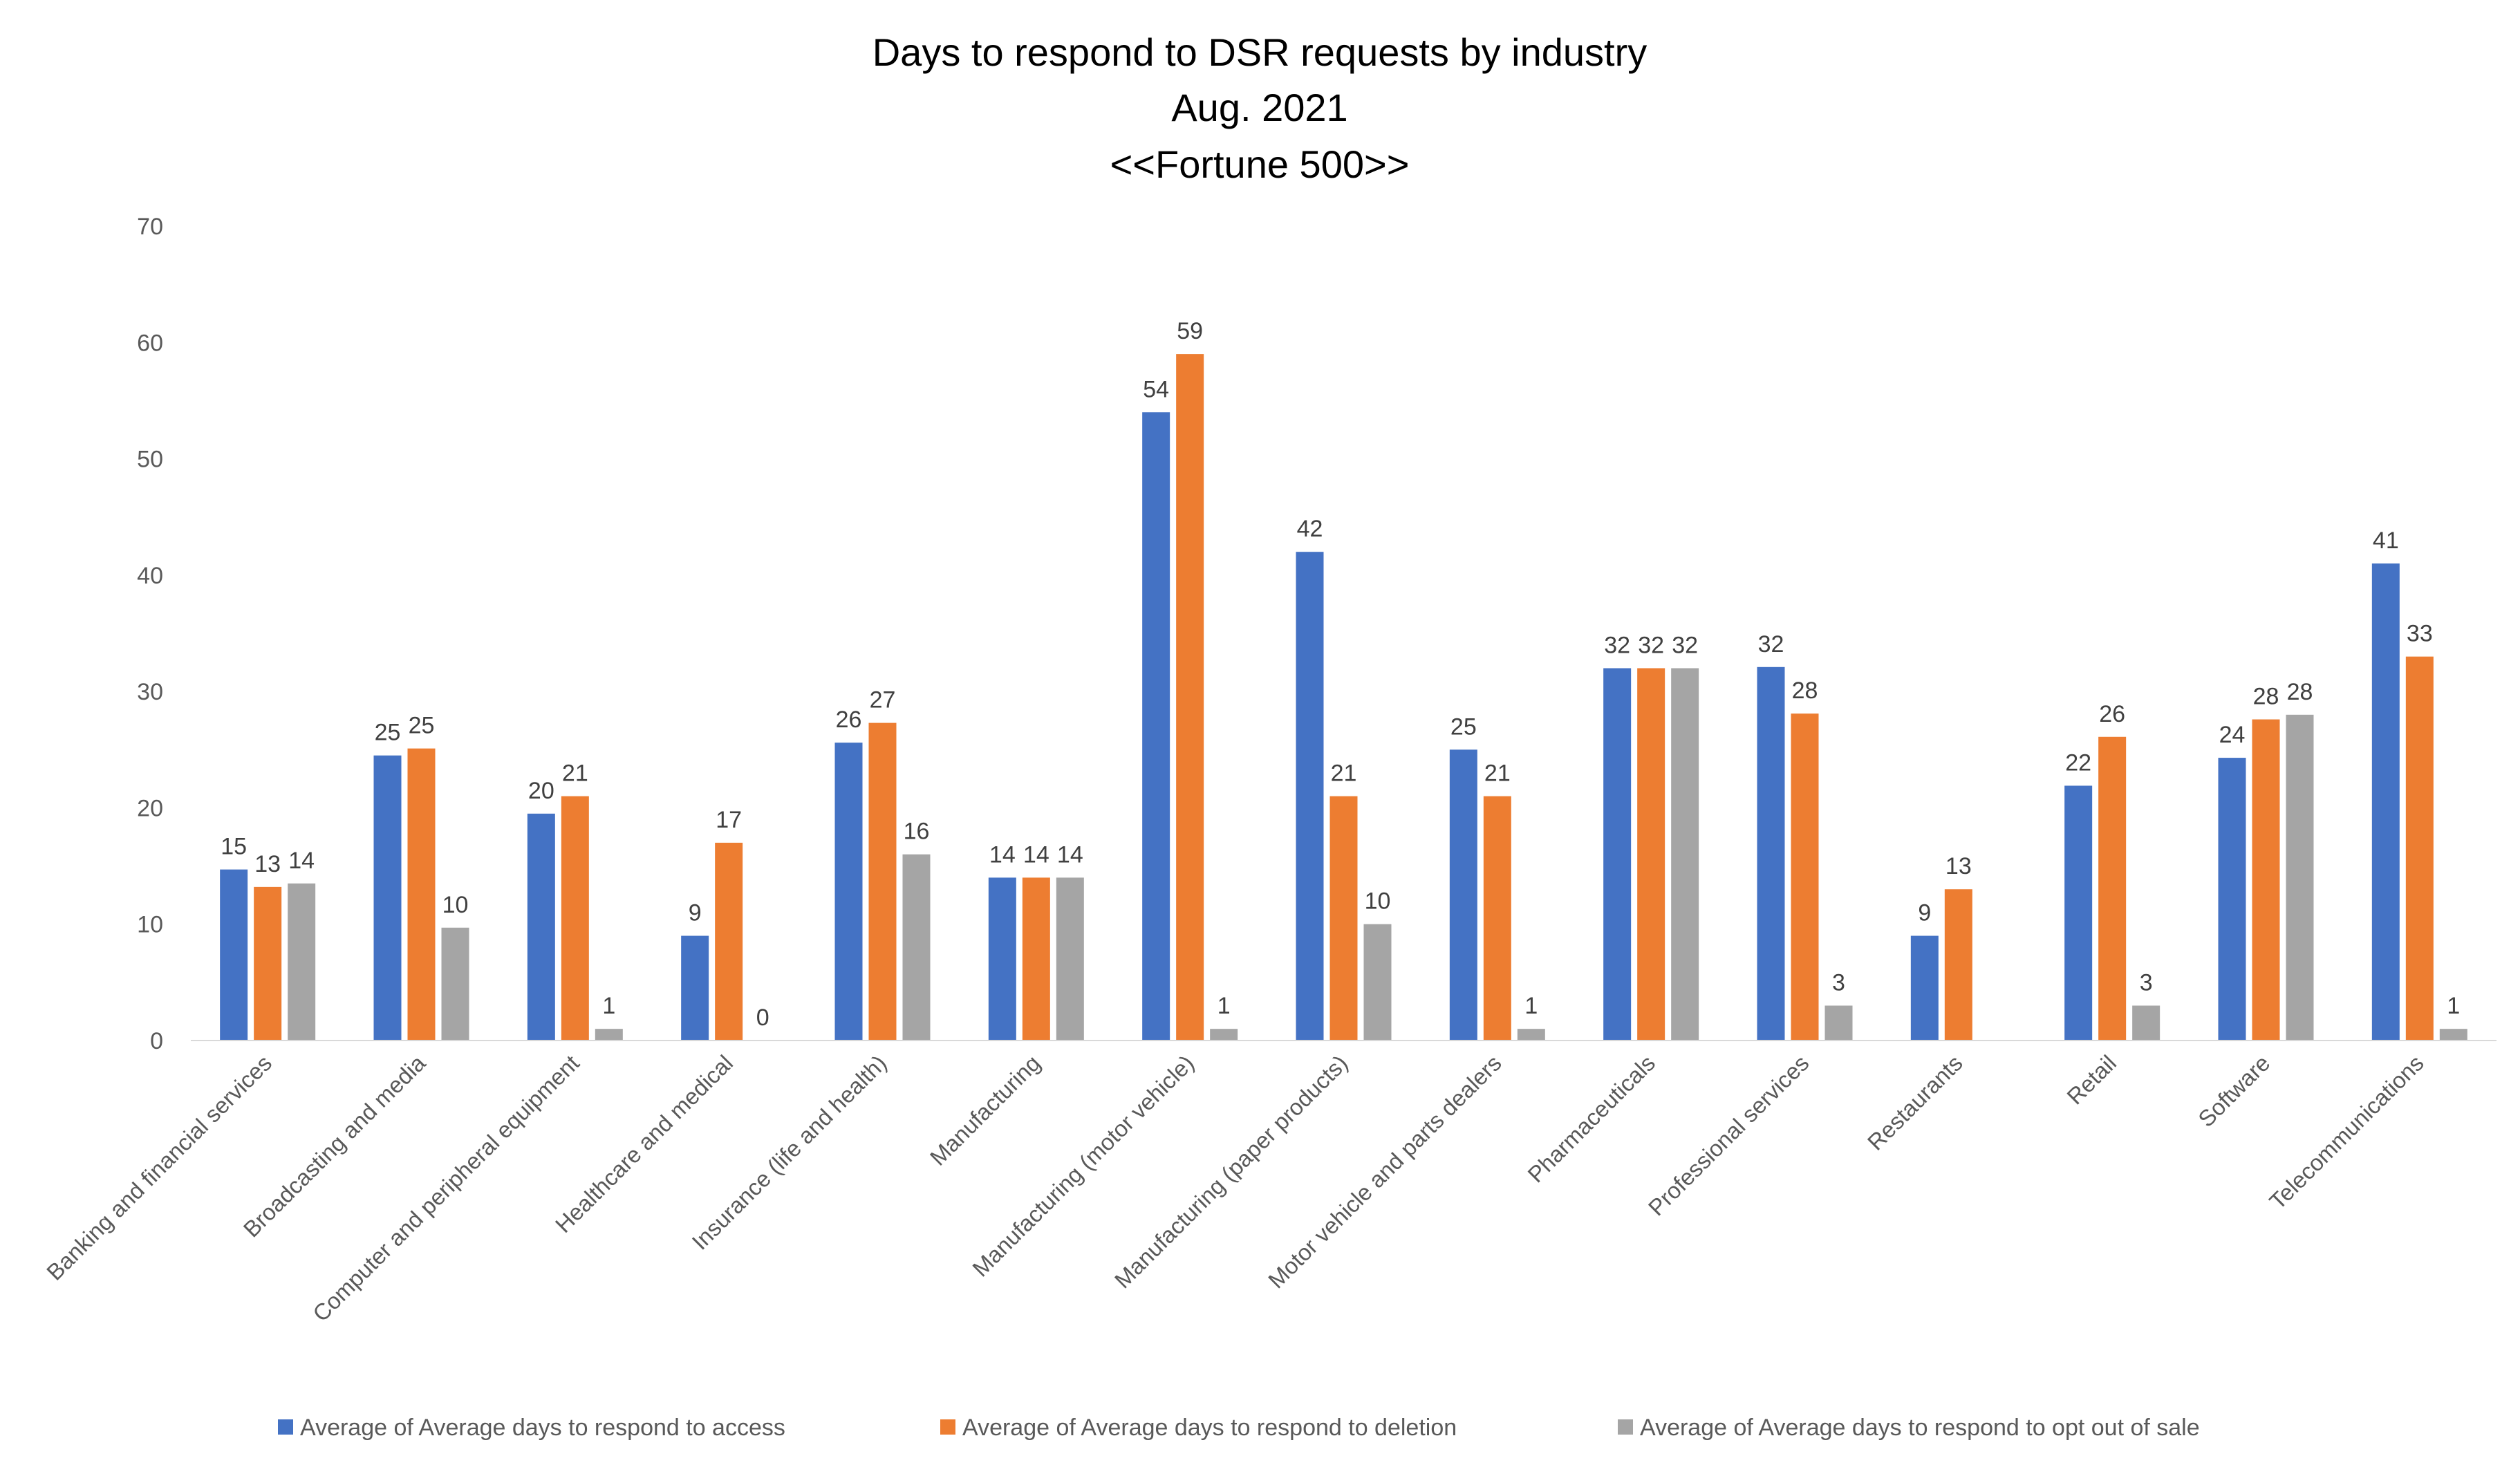 This screenshot has width=2520, height=1474. I want to click on y-tick-label: 0, so click(156, 1041).